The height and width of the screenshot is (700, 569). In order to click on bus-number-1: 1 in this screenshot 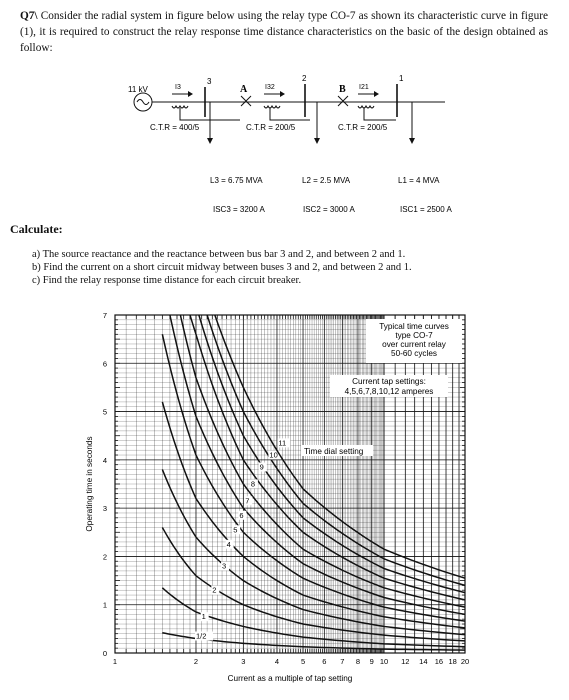, I will do `click(401, 78)`.